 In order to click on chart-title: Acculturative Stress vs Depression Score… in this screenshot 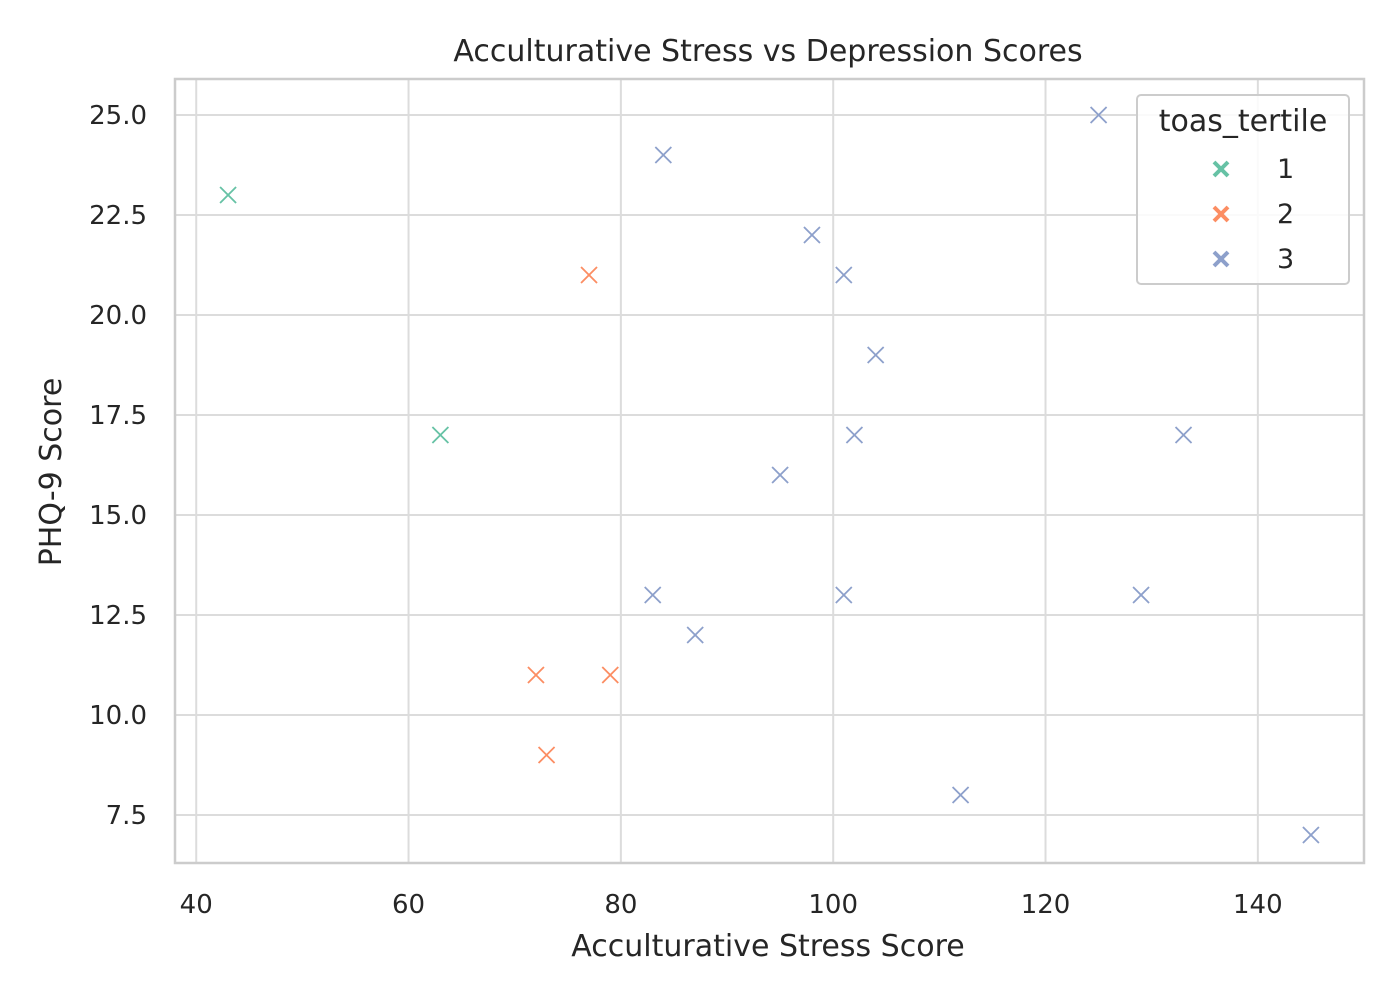, I will do `click(767, 51)`.